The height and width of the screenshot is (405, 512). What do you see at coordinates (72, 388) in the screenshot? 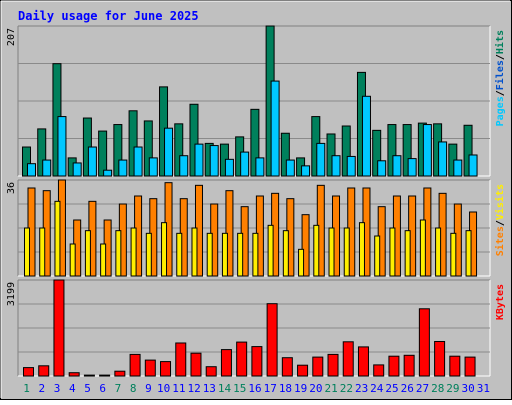
I see `x-tick-label: 4` at bounding box center [72, 388].